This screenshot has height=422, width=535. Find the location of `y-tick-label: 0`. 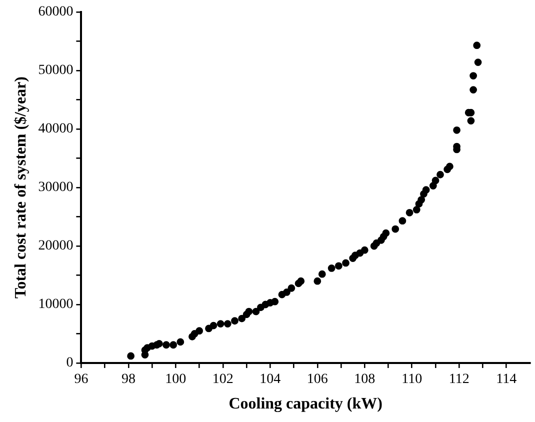

y-tick-label: 0 is located at coordinates (70, 363).